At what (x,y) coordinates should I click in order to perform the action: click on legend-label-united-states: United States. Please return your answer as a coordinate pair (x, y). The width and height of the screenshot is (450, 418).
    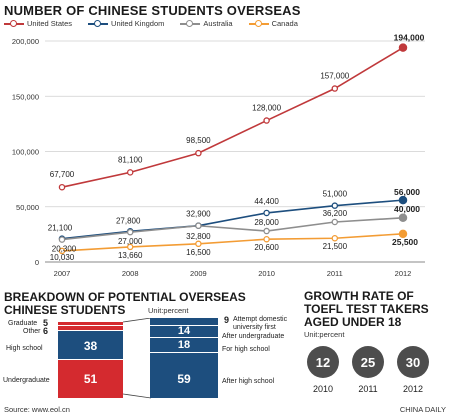
    Looking at the image, I should click on (50, 23).